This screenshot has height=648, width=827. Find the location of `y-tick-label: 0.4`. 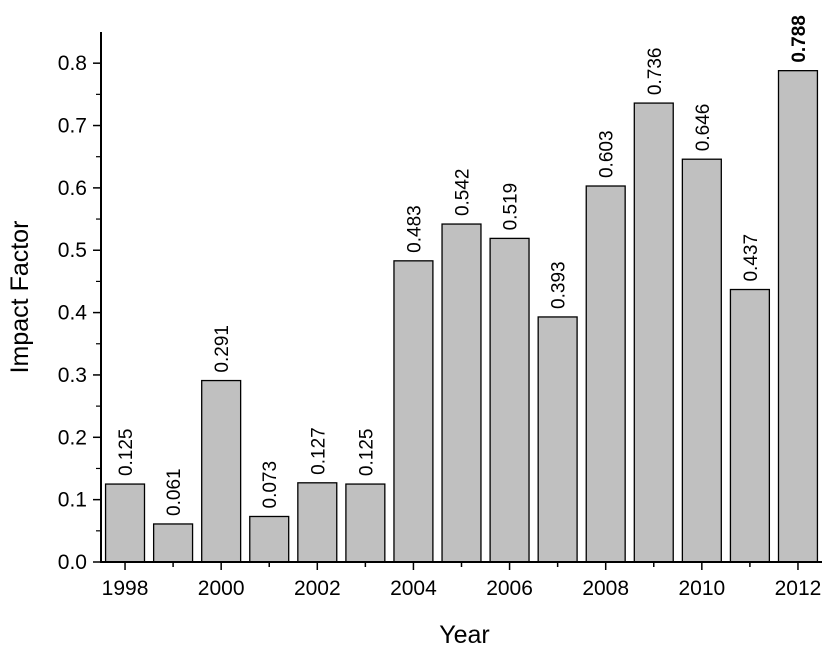

y-tick-label: 0.4 is located at coordinates (73, 313).